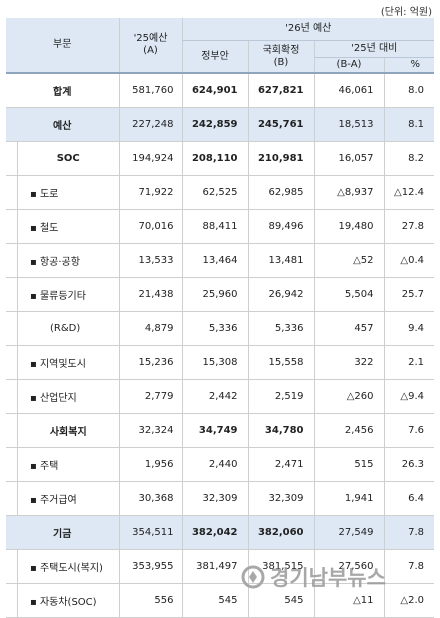  I want to click on cell-pct: △12.4, so click(409, 192).